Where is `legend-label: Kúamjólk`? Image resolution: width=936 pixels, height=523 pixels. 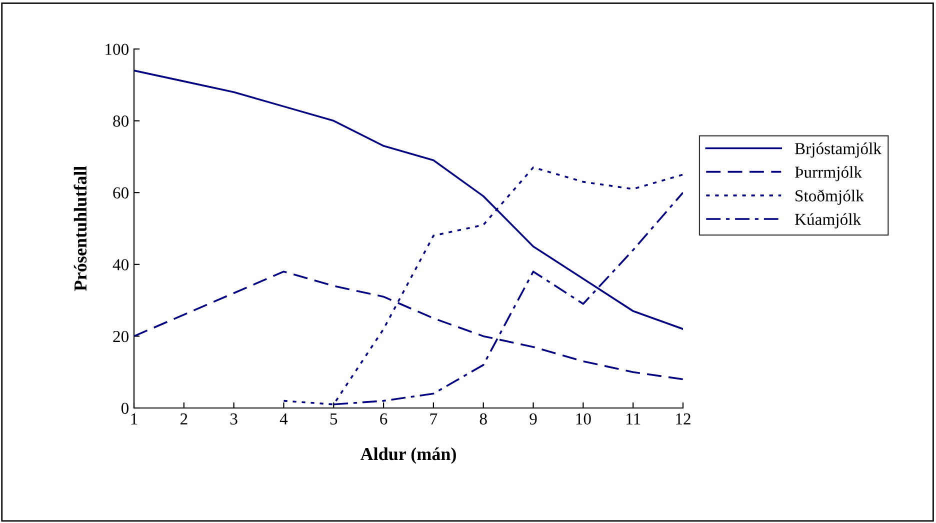 legend-label: Kúamjólk is located at coordinates (828, 220).